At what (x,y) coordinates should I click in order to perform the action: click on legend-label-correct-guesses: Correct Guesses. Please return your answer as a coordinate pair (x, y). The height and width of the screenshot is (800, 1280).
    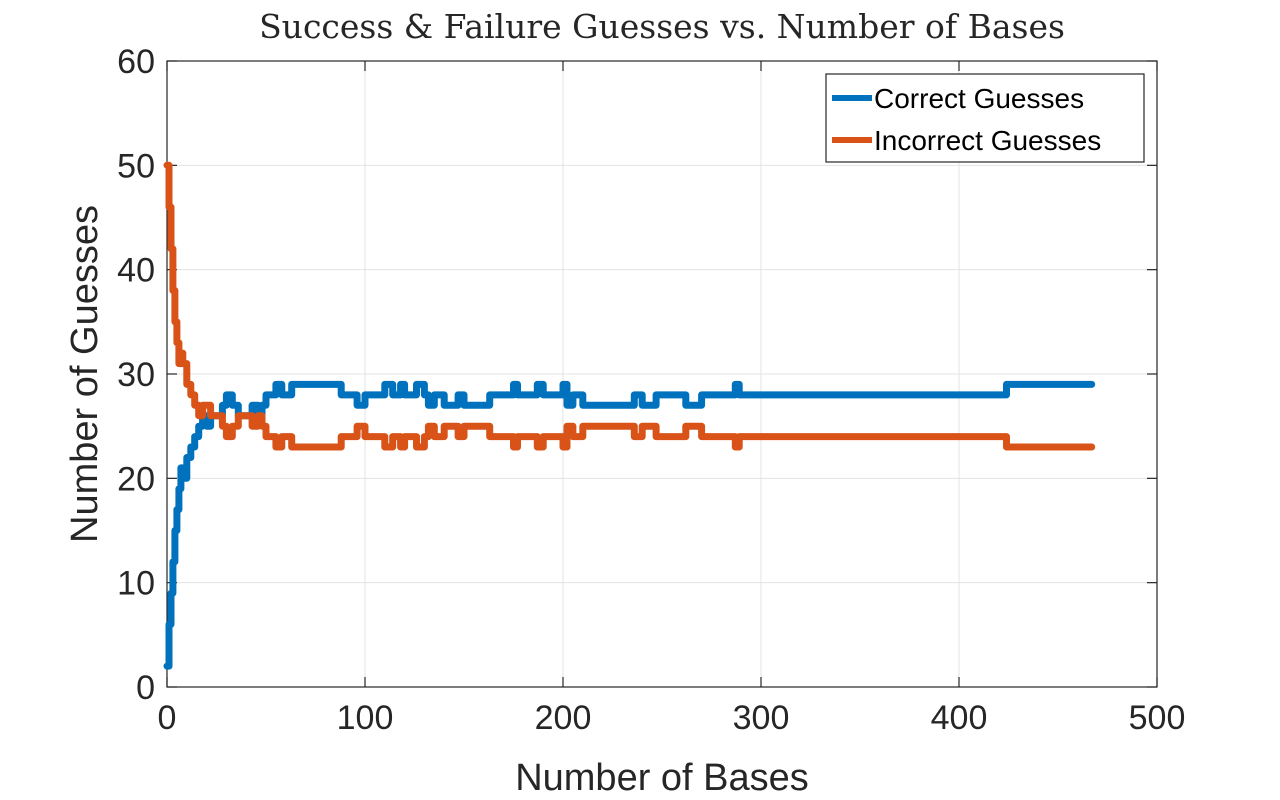
    Looking at the image, I should click on (979, 98).